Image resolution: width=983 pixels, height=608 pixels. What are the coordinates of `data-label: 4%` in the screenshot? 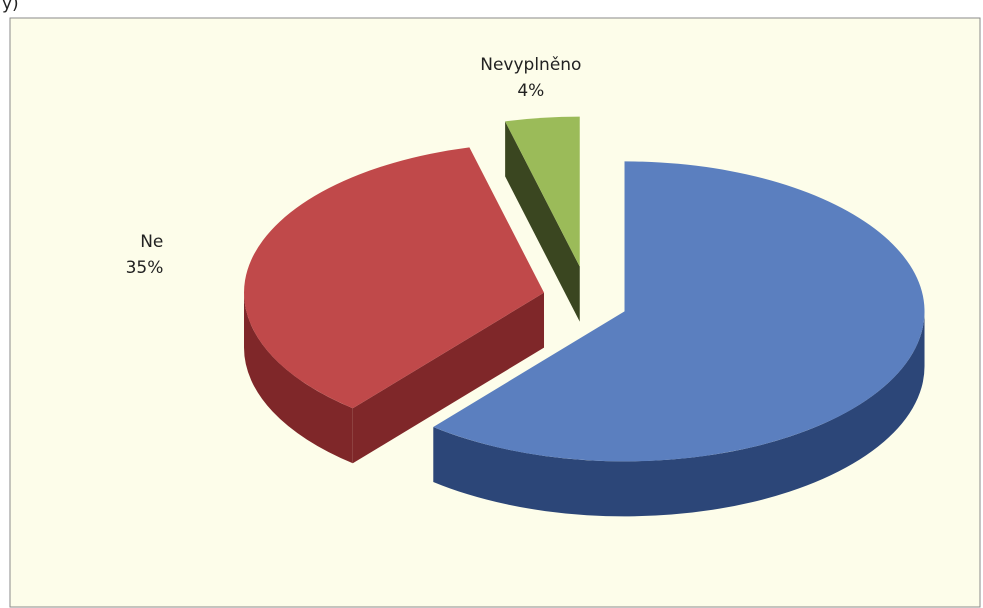 It's located at (530, 91).